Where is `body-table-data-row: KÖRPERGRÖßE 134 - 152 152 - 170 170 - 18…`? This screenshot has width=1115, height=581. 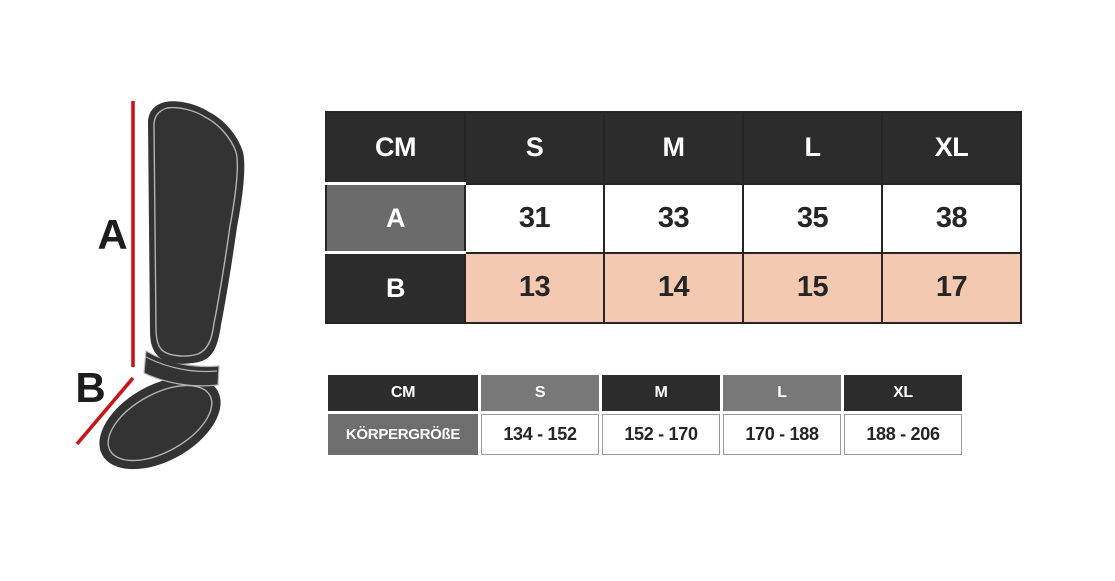
body-table-data-row: KÖRPERGRÖßE 134 - 152 152 - 170 170 - 18… is located at coordinates (645, 434).